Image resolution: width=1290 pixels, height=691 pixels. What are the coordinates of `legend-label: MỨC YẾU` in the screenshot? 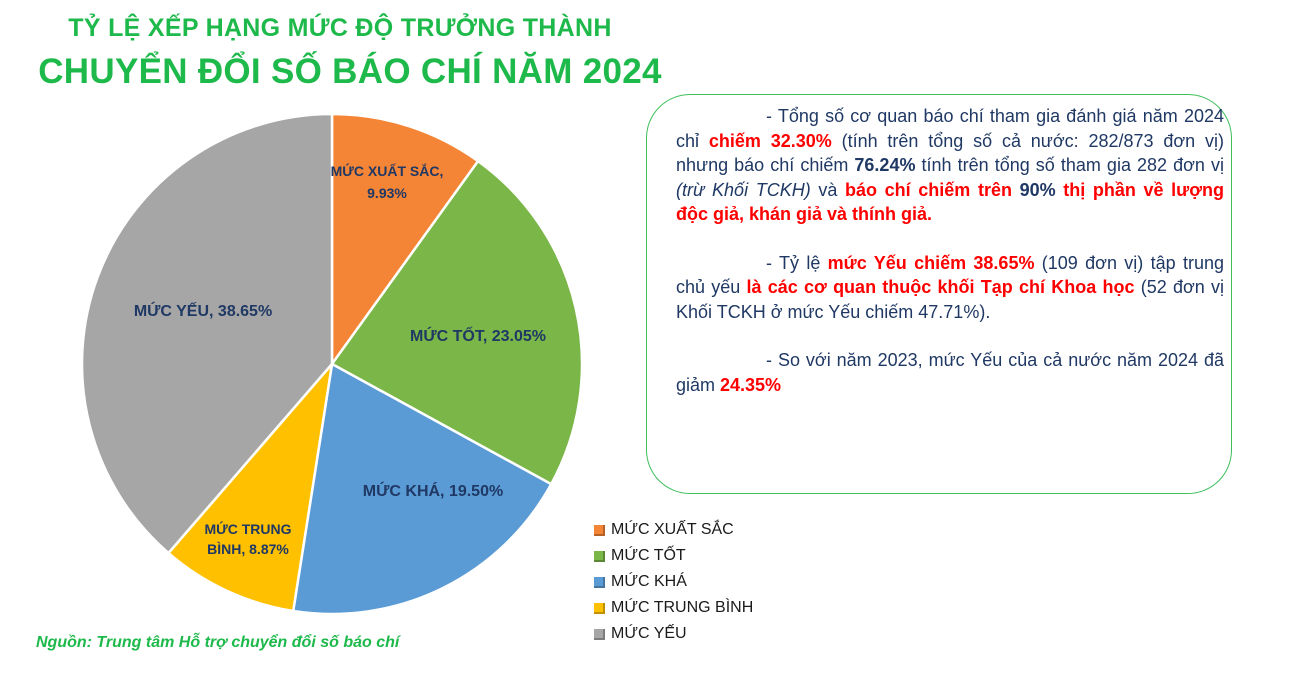 It's located at (649, 633).